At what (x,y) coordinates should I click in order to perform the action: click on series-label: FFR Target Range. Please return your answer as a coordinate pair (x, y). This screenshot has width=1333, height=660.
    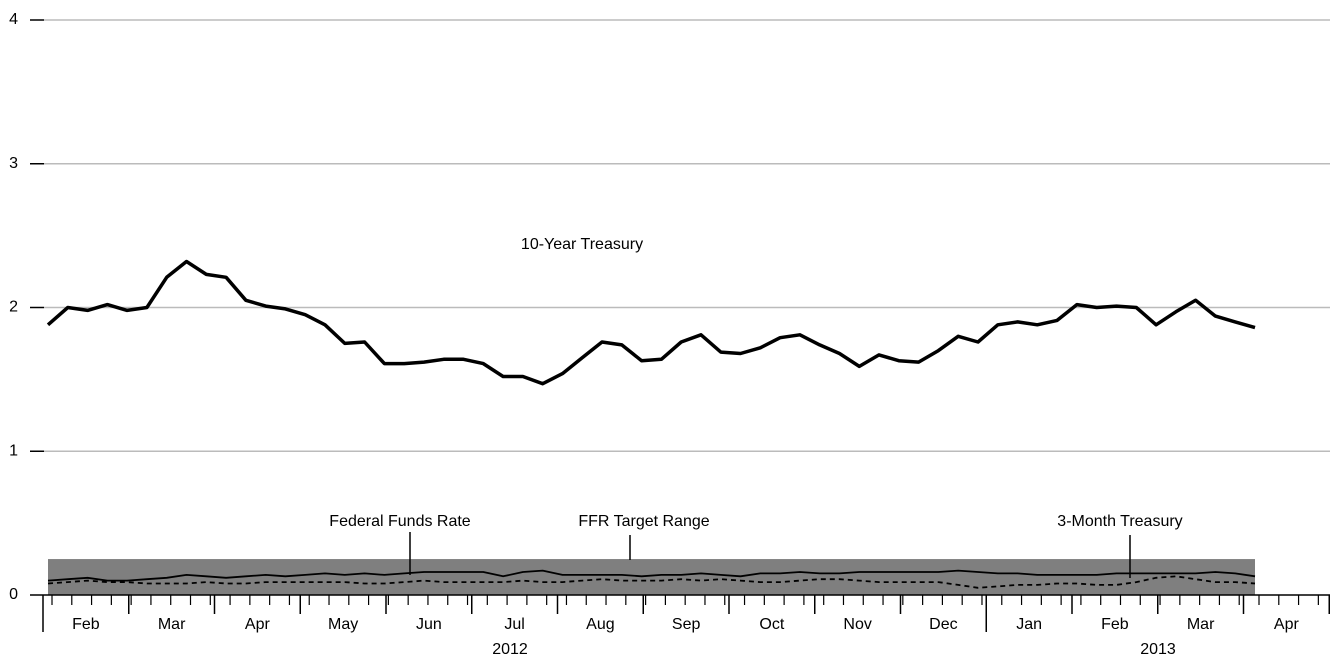
    Looking at the image, I should click on (643, 521).